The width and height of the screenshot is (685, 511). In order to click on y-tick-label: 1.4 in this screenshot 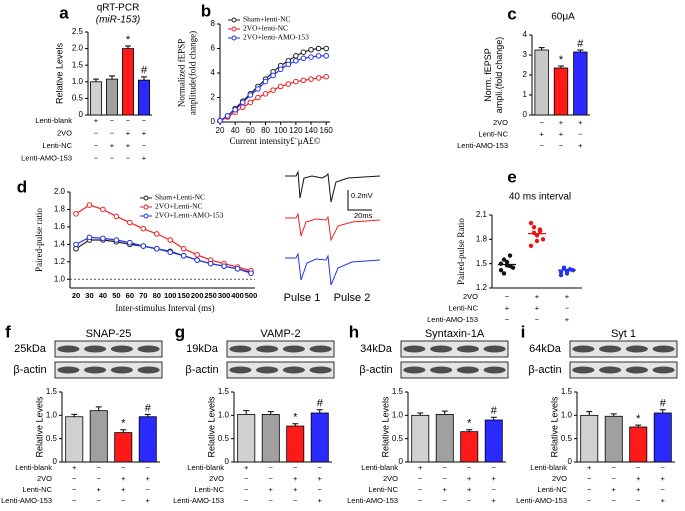, I will do `click(60, 243)`.